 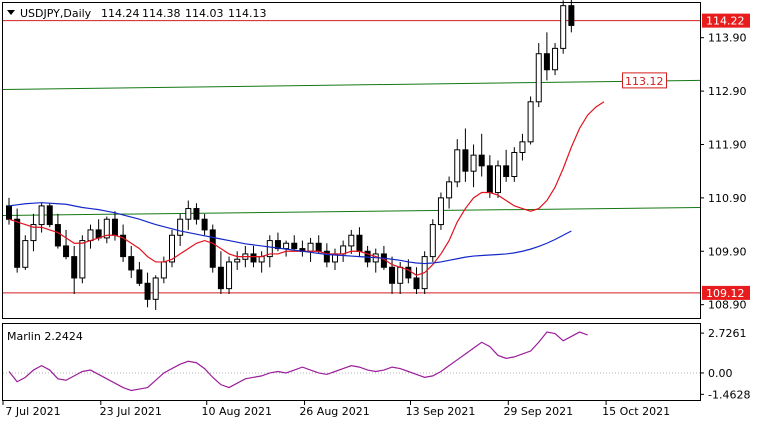 I want to click on oscillator-layer, so click(x=298, y=361).